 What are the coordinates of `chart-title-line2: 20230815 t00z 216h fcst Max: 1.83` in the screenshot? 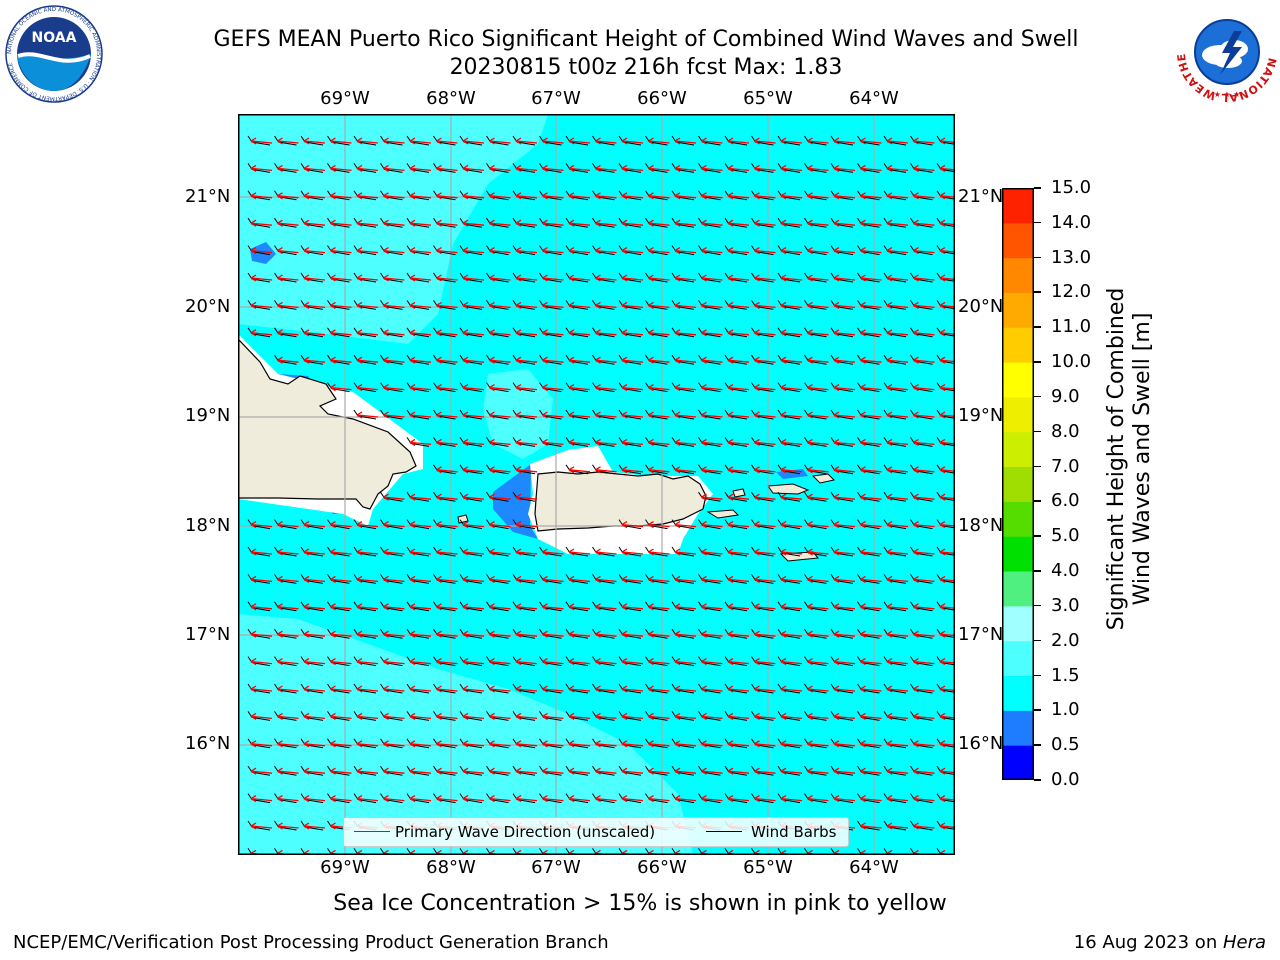 It's located at (646, 67).